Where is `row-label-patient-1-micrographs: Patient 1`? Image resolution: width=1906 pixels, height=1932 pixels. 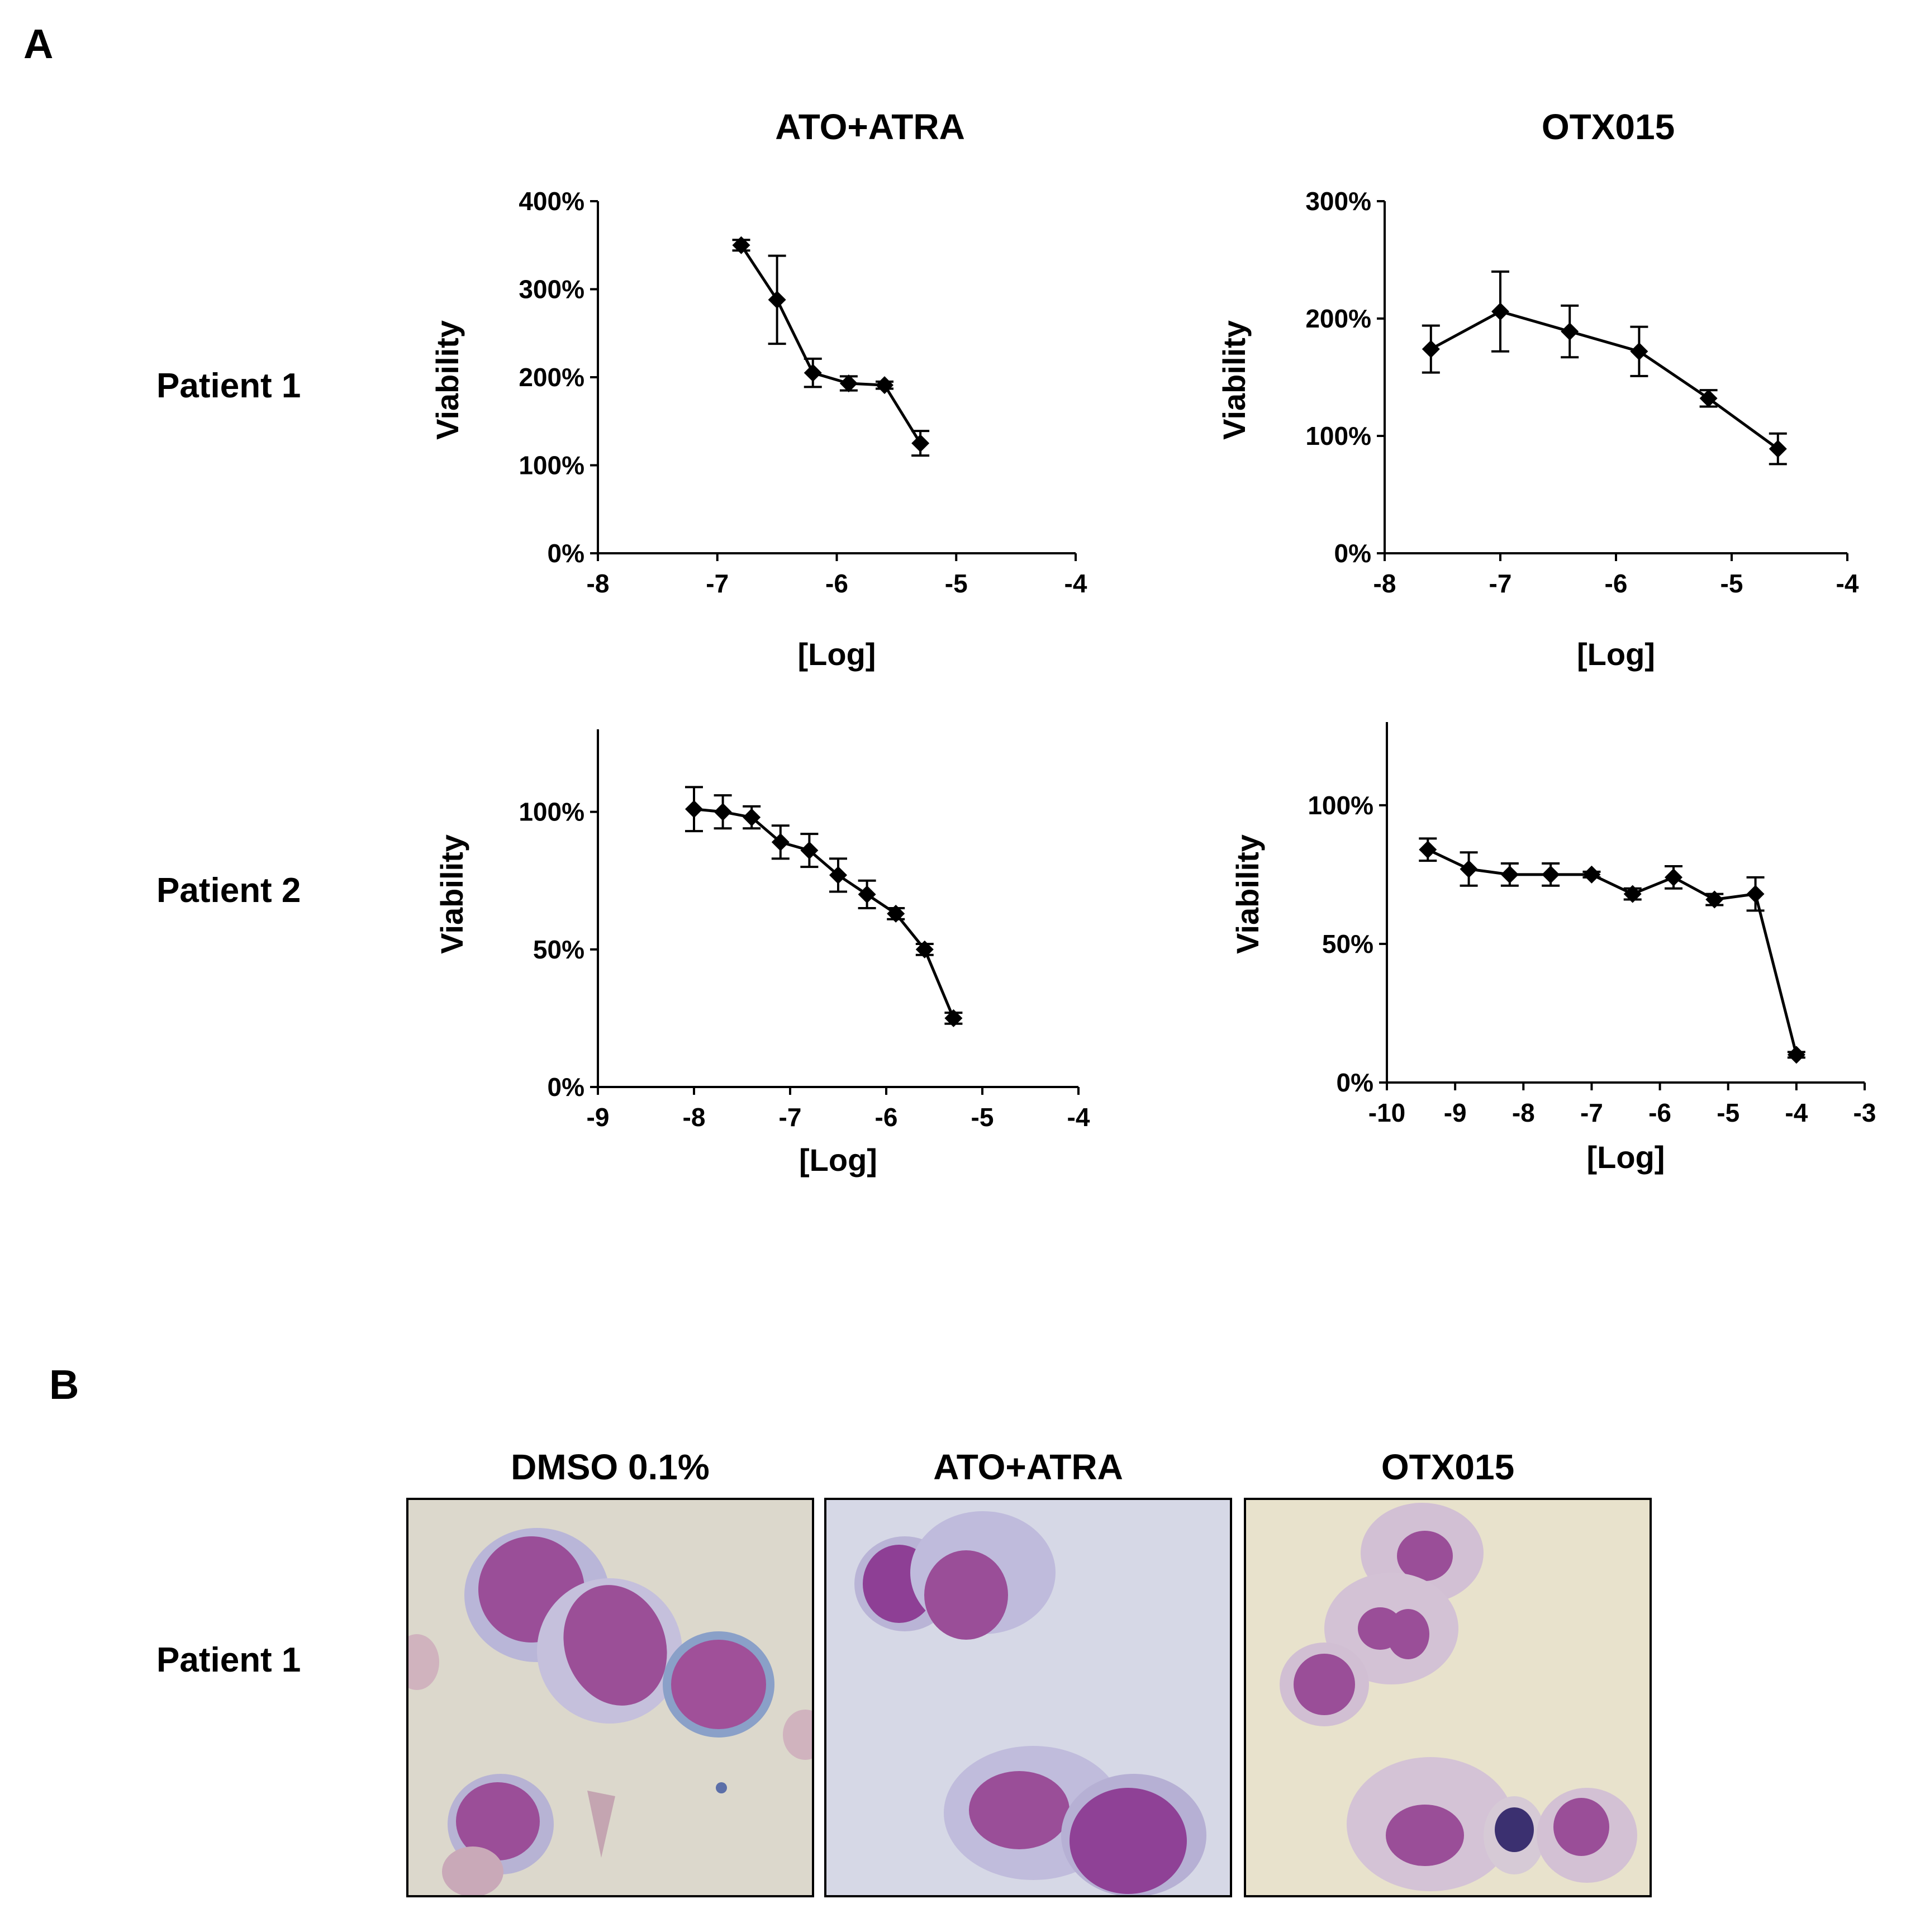 row-label-patient-1-micrographs: Patient 1 is located at coordinates (228, 1660).